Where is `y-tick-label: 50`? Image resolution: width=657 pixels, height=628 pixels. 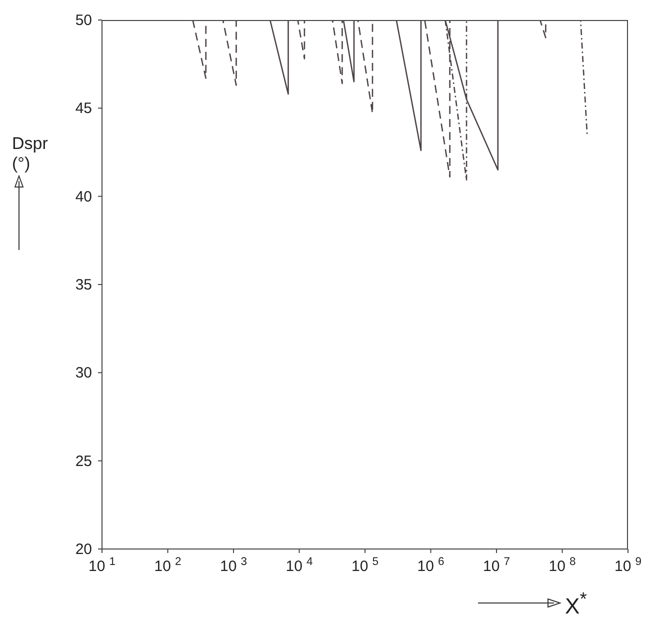 y-tick-label: 50 is located at coordinates (83, 20).